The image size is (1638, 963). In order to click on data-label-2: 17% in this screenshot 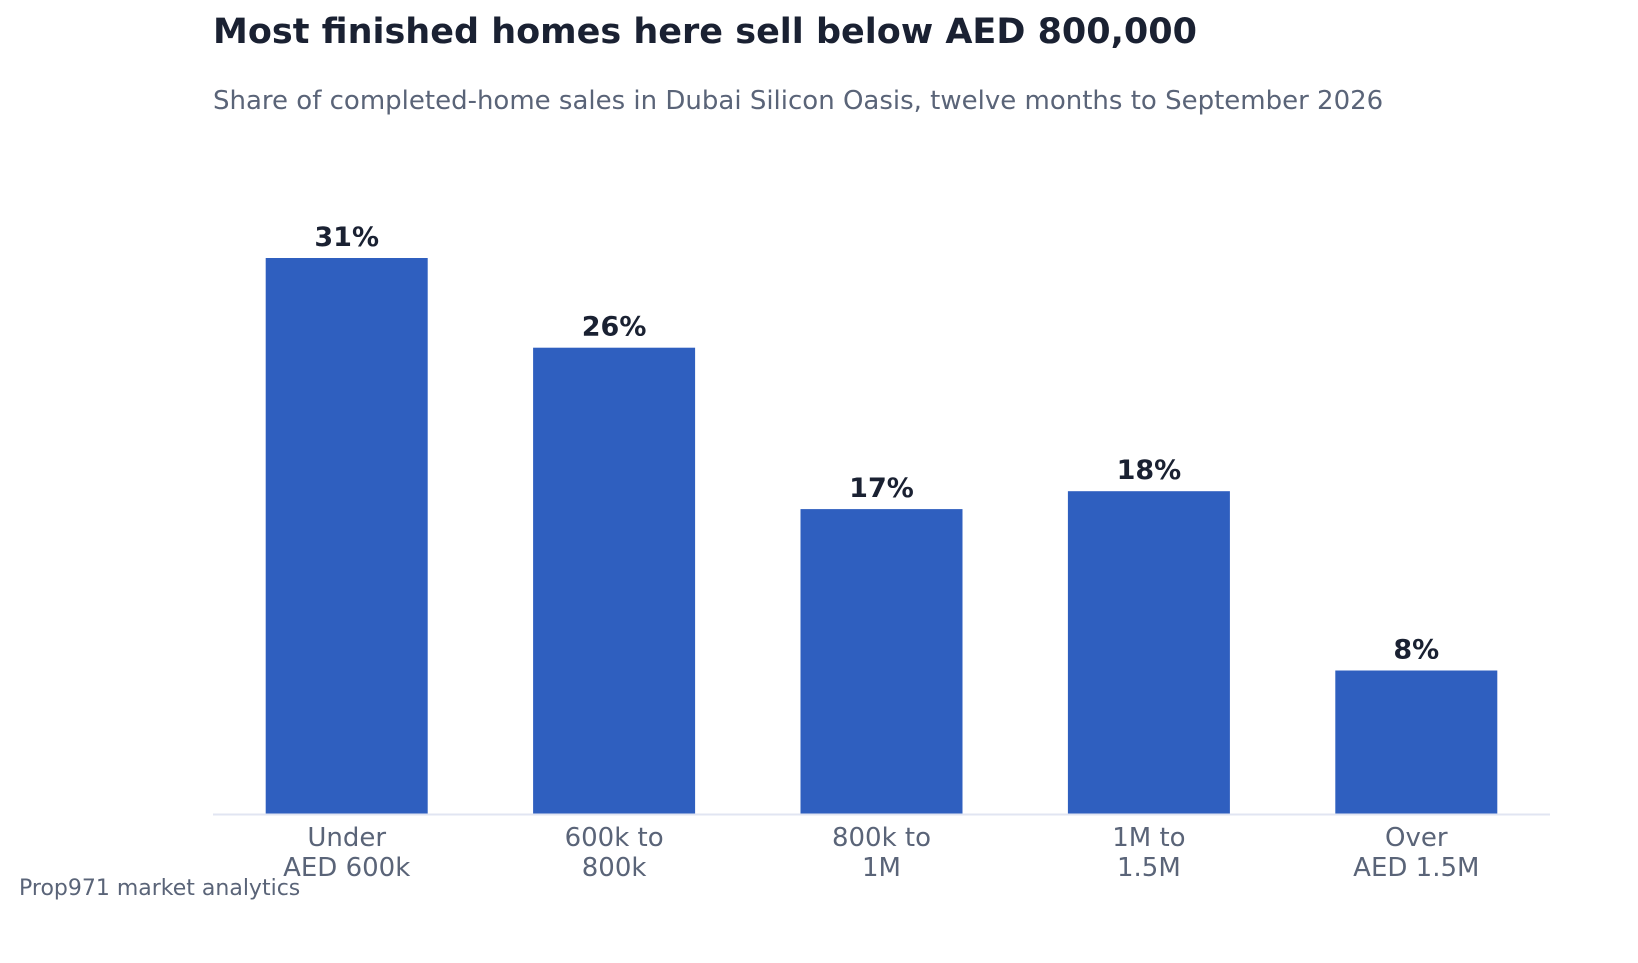, I will do `click(881, 488)`.